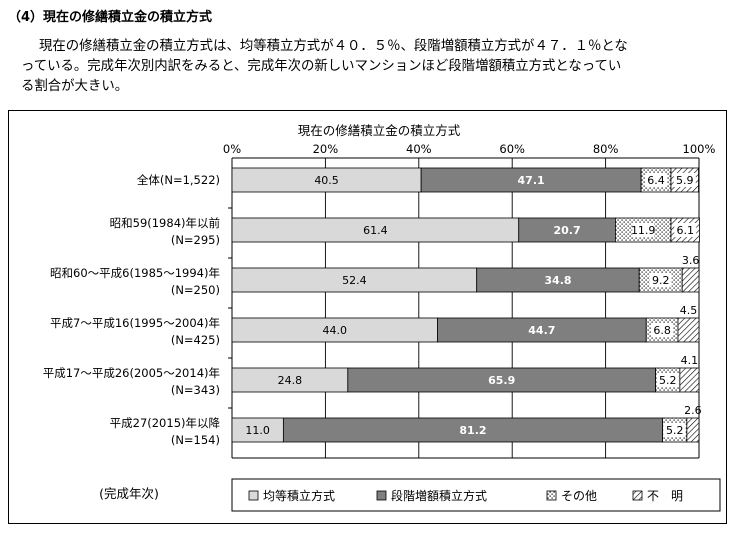 The image size is (737, 533). Describe the element at coordinates (551, 495) in the screenshot. I see `legend-swatch-other` at that location.